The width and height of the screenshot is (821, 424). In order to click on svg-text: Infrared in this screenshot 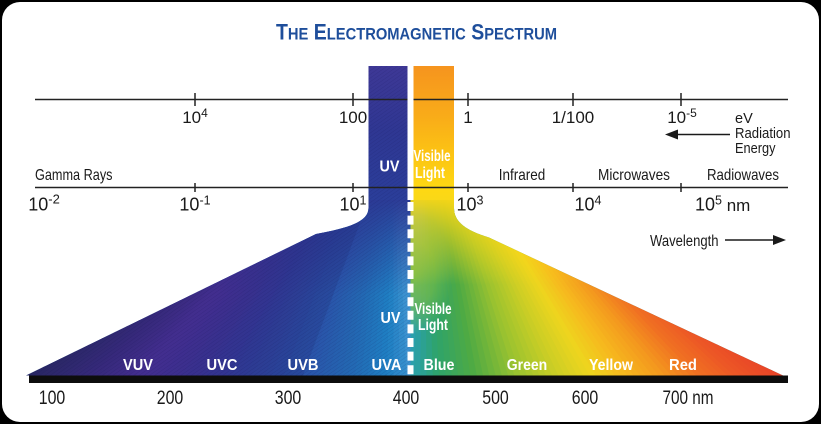, I will do `click(522, 175)`.